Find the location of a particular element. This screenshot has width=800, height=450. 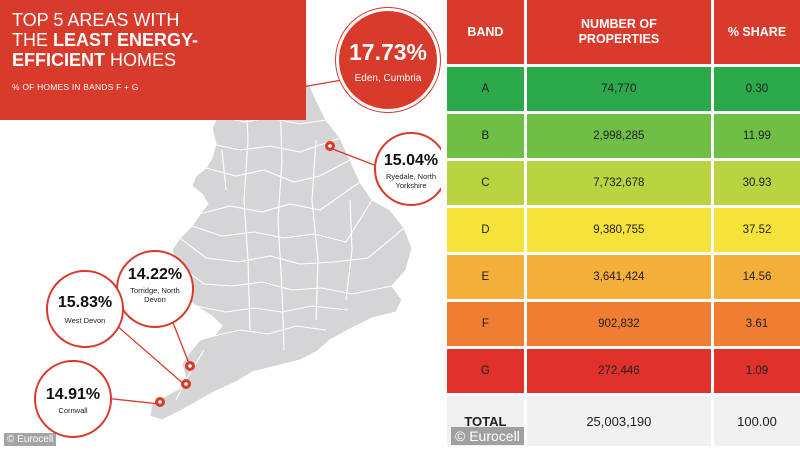

bubble-torridge: 14.22% Torridge, North Devon is located at coordinates (155, 289).